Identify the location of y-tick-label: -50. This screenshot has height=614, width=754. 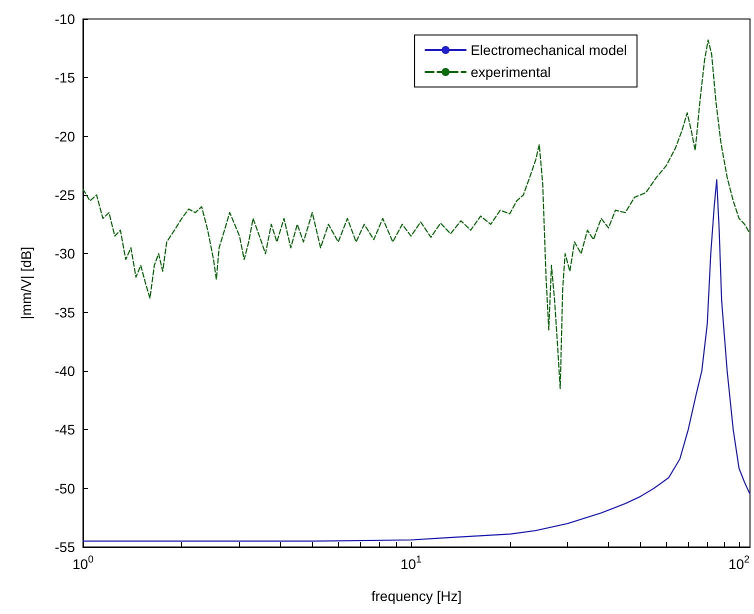
(65, 488).